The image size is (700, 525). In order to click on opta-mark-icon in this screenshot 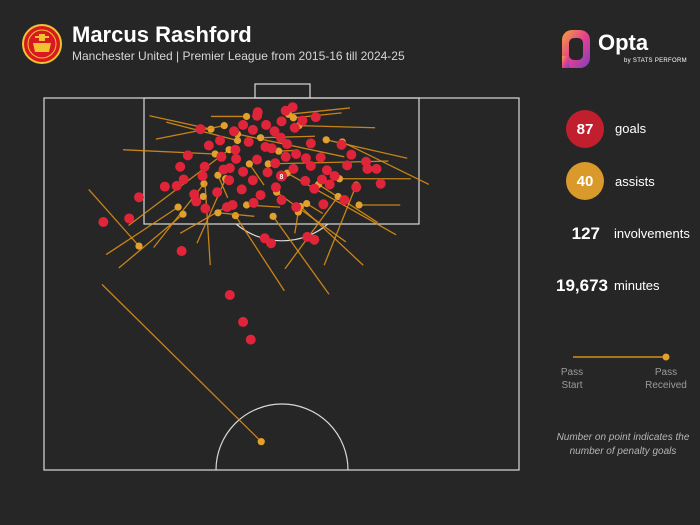, I will do `click(576, 49)`.